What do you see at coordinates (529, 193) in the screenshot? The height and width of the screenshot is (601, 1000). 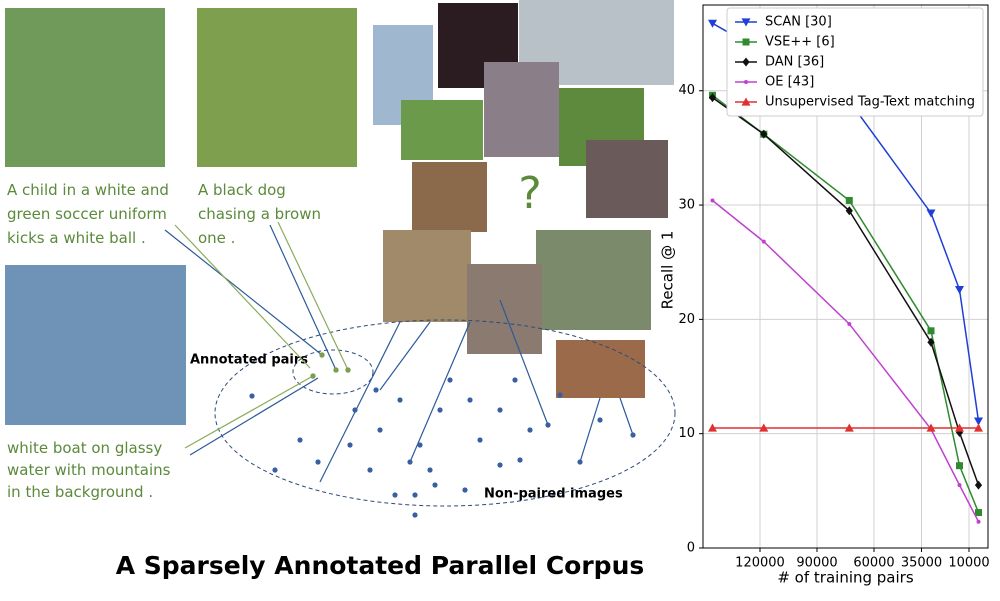 I see `question-mark: ?` at bounding box center [529, 193].